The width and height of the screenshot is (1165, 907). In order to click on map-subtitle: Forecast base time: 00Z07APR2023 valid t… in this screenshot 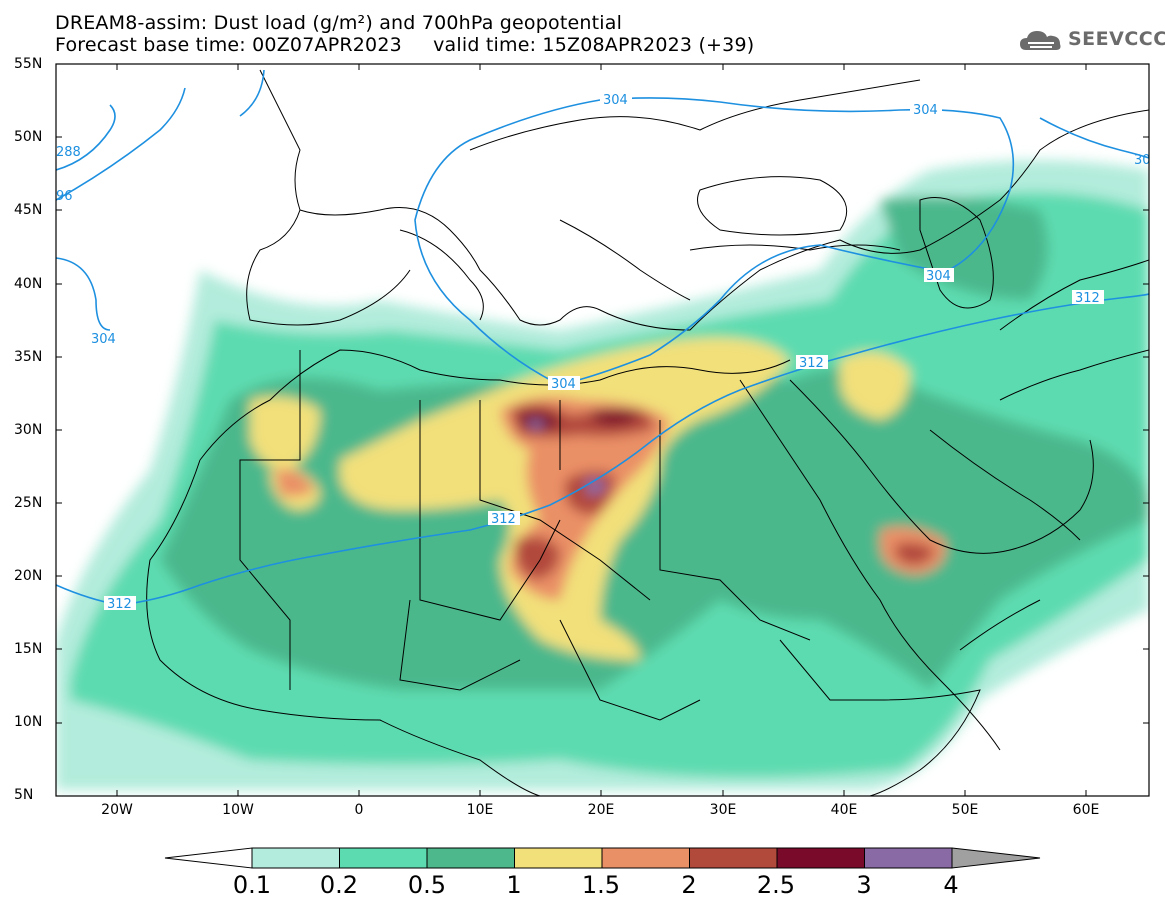, I will do `click(405, 45)`.